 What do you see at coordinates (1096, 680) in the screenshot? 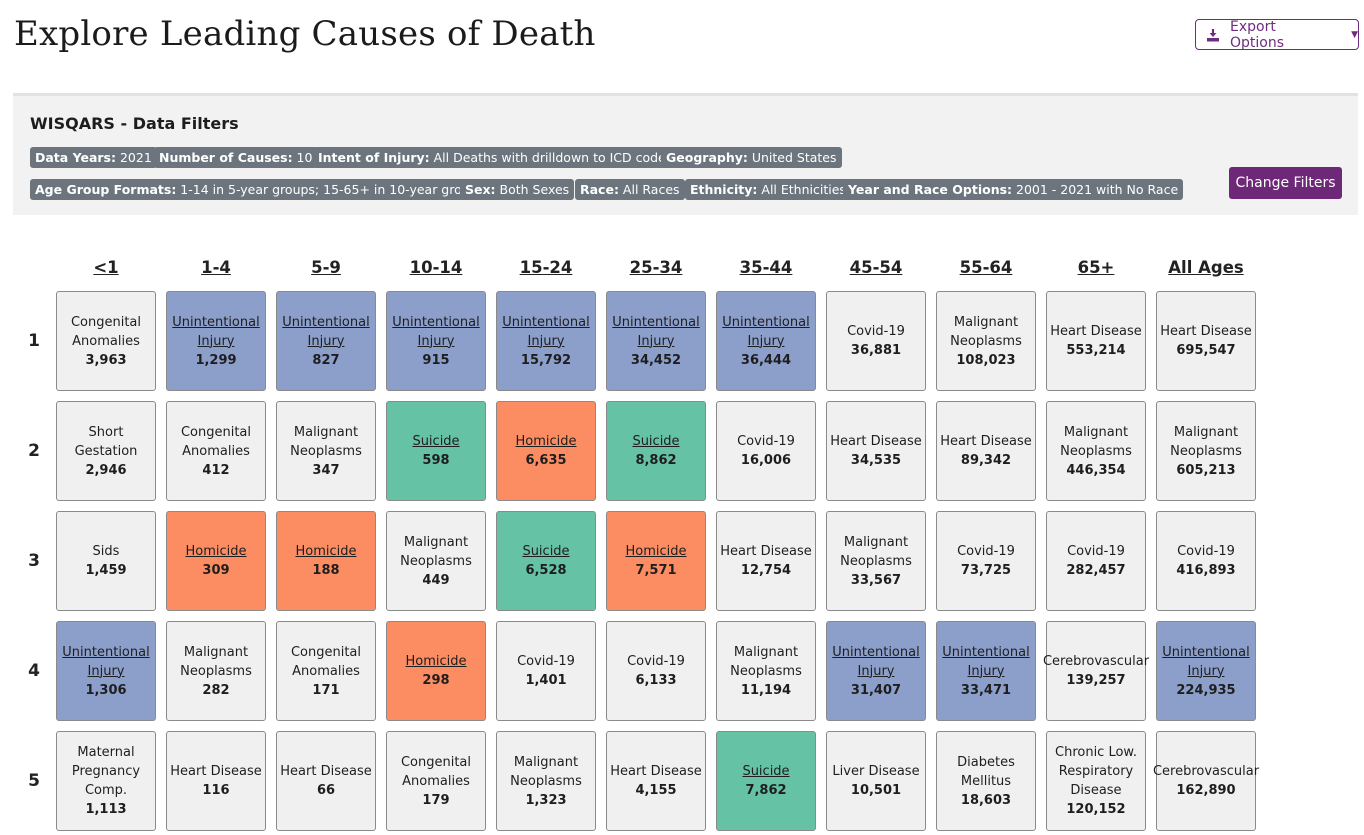
I see `death-count: 139,257` at bounding box center [1096, 680].